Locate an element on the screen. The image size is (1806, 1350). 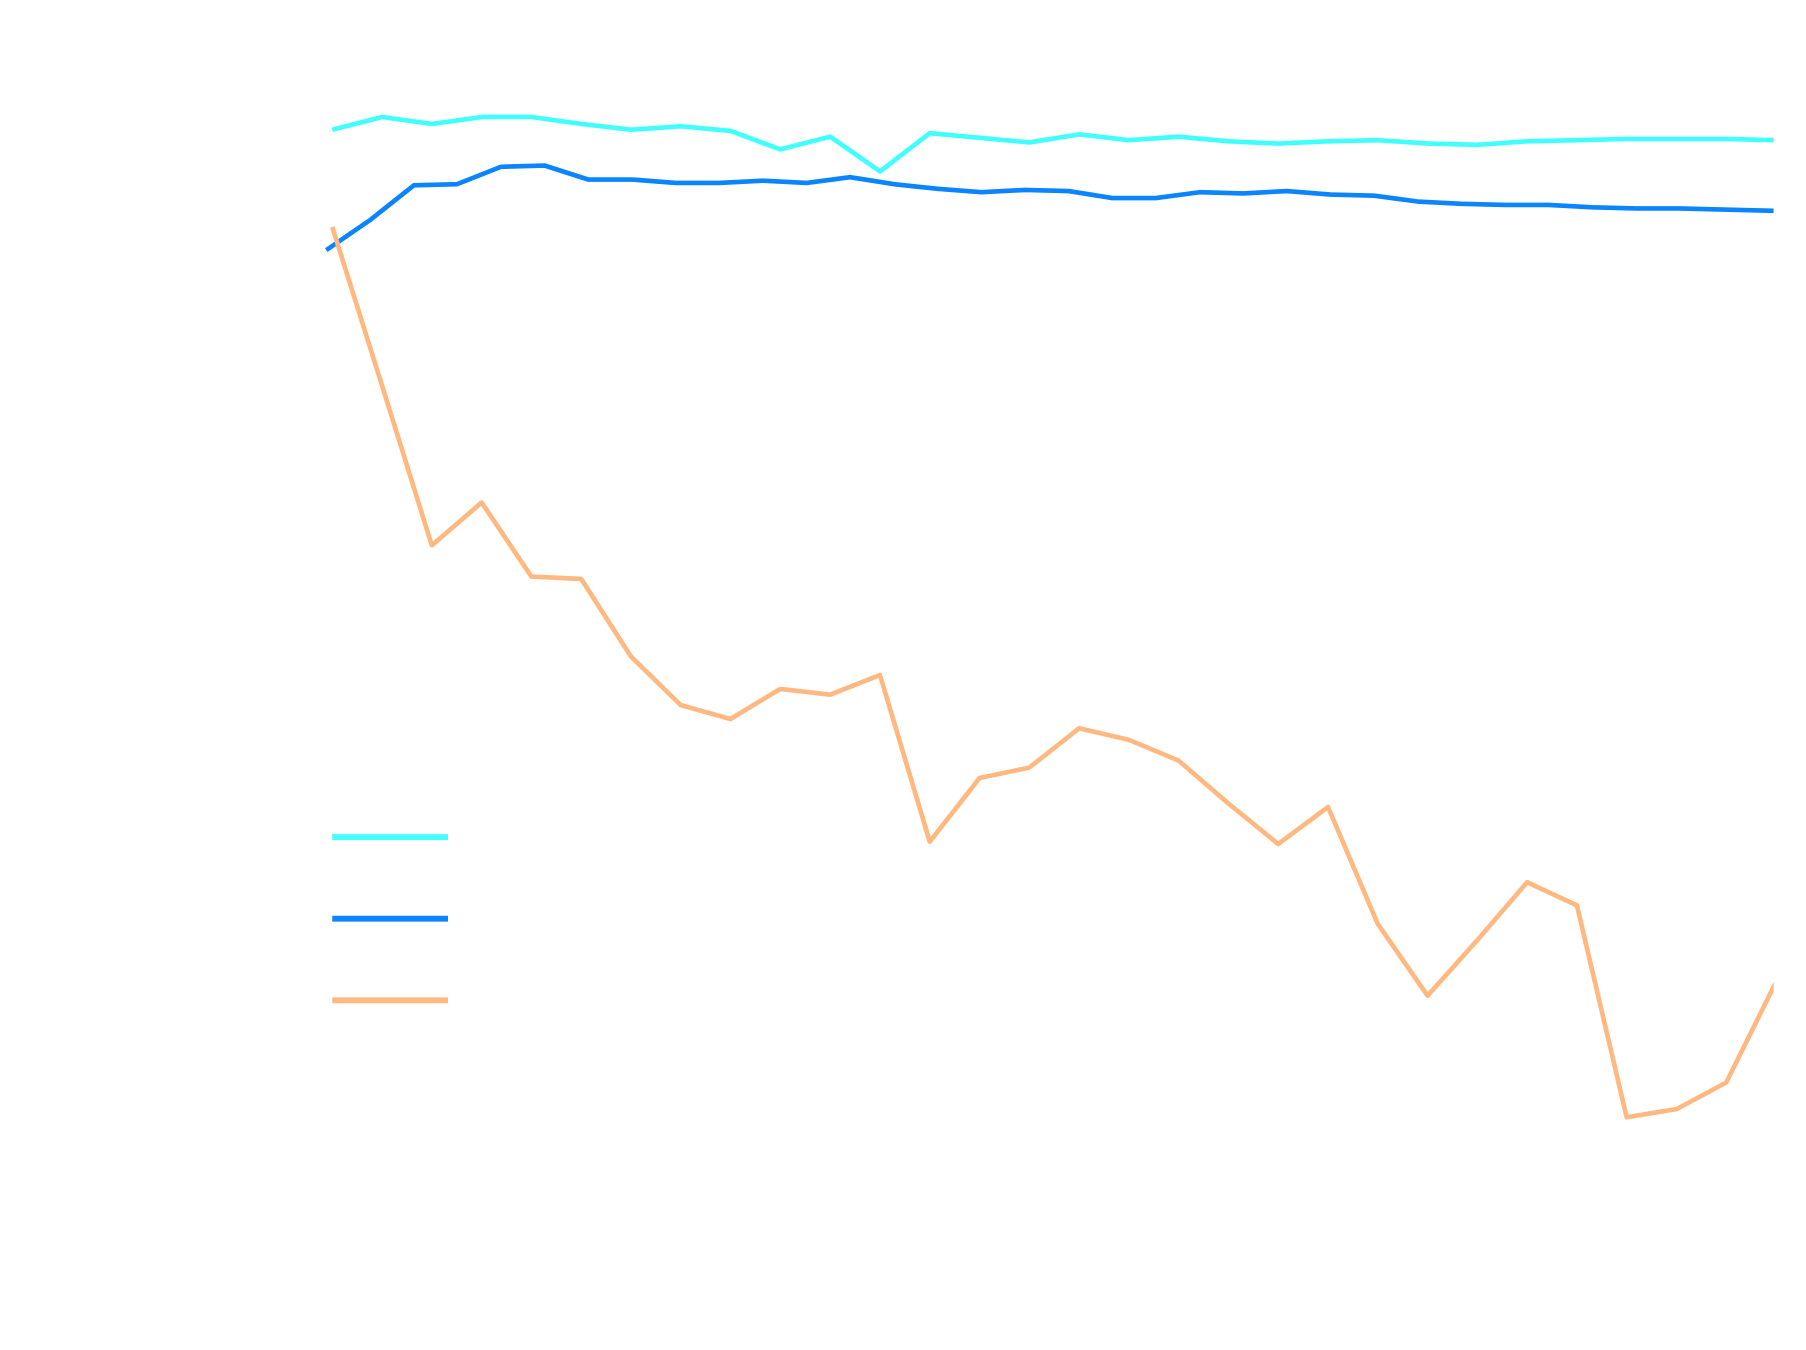
legend is located at coordinates (390, 919).